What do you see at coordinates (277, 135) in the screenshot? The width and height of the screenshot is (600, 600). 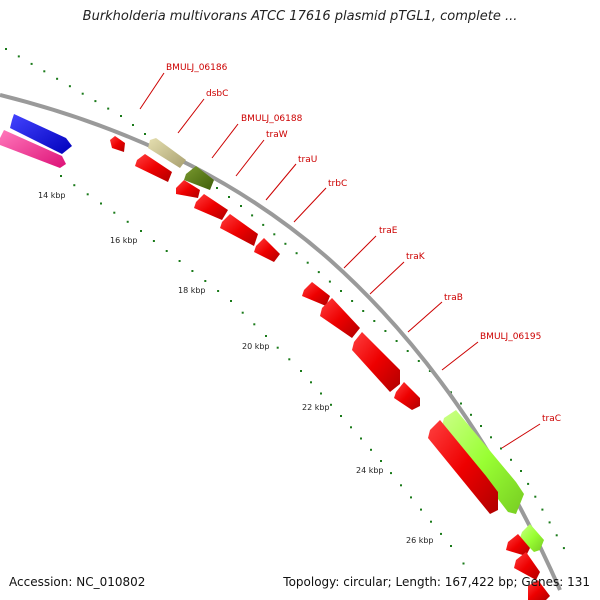 I see `gene-label: traW` at bounding box center [277, 135].